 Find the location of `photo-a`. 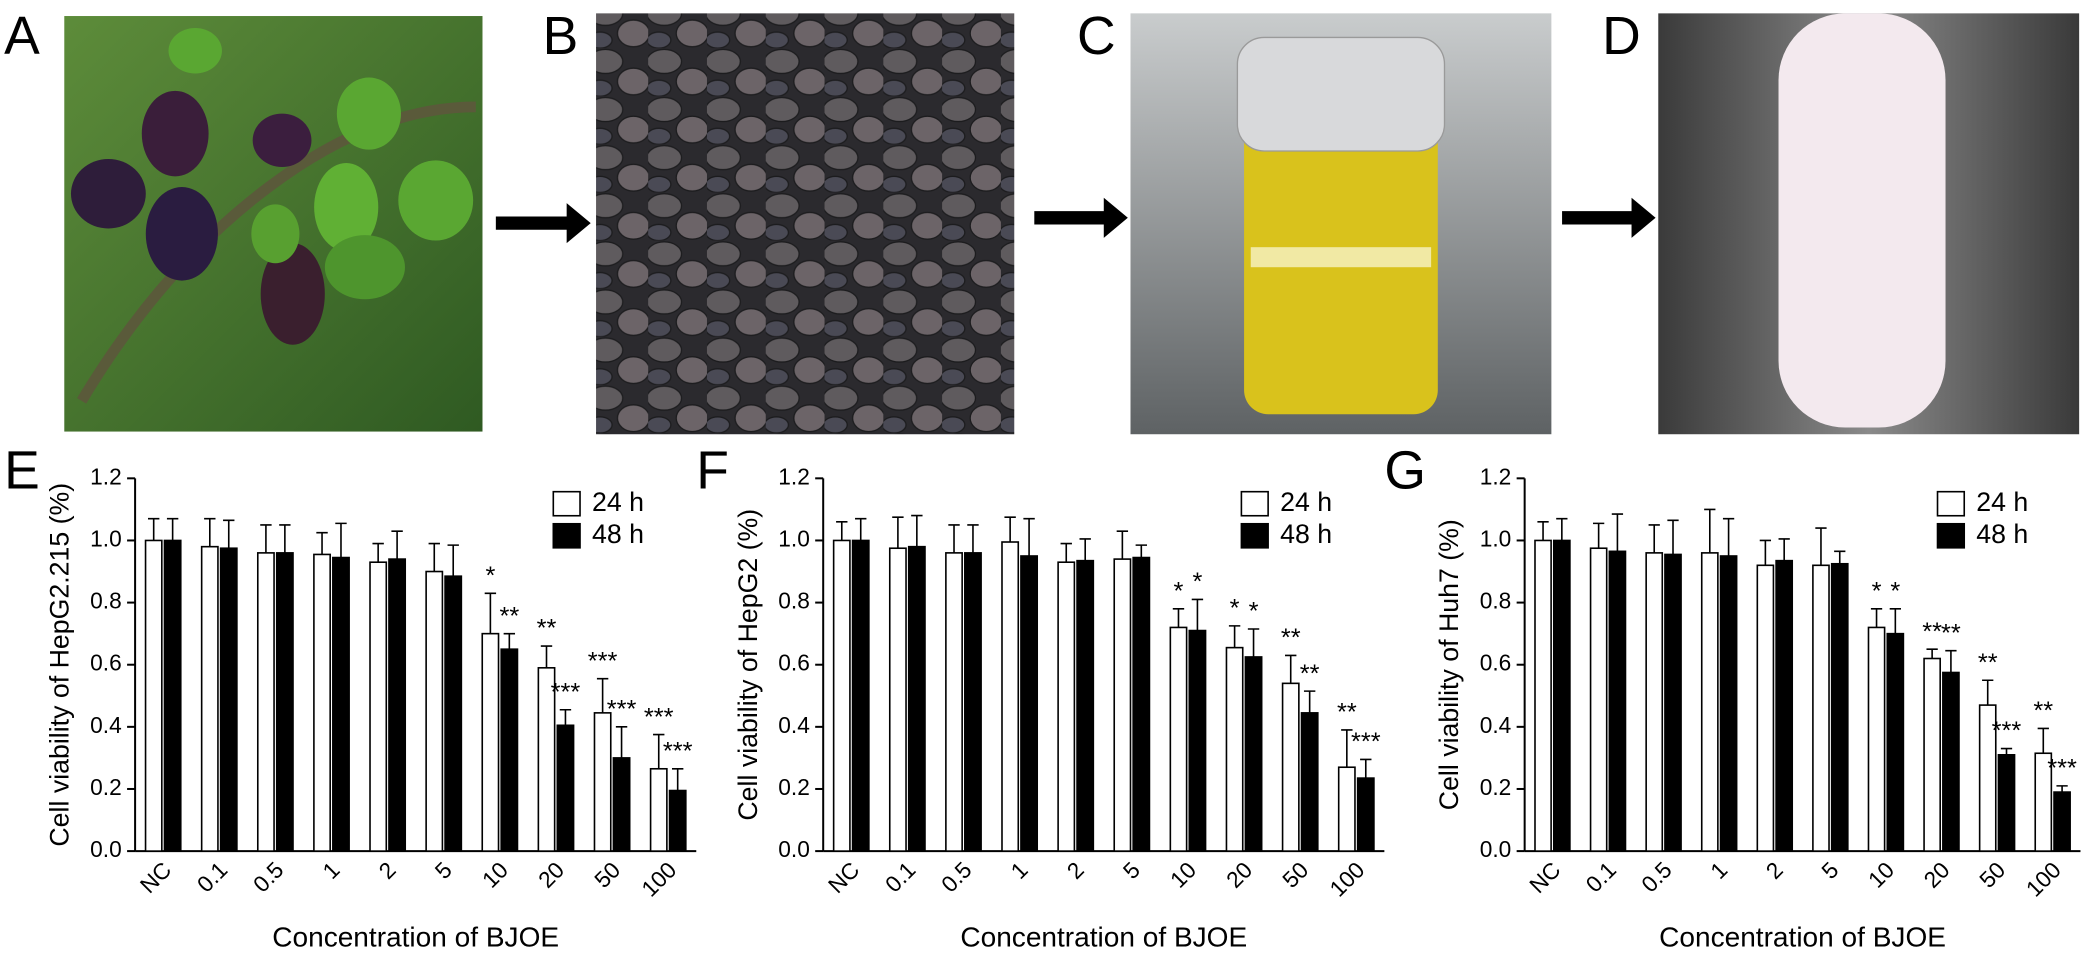

photo-a is located at coordinates (273, 224).